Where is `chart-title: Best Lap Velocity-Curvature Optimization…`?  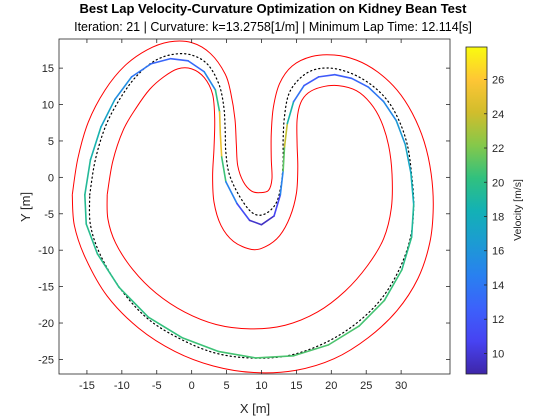
chart-title: Best Lap Velocity-Curvature Optimization… is located at coordinates (274, 8).